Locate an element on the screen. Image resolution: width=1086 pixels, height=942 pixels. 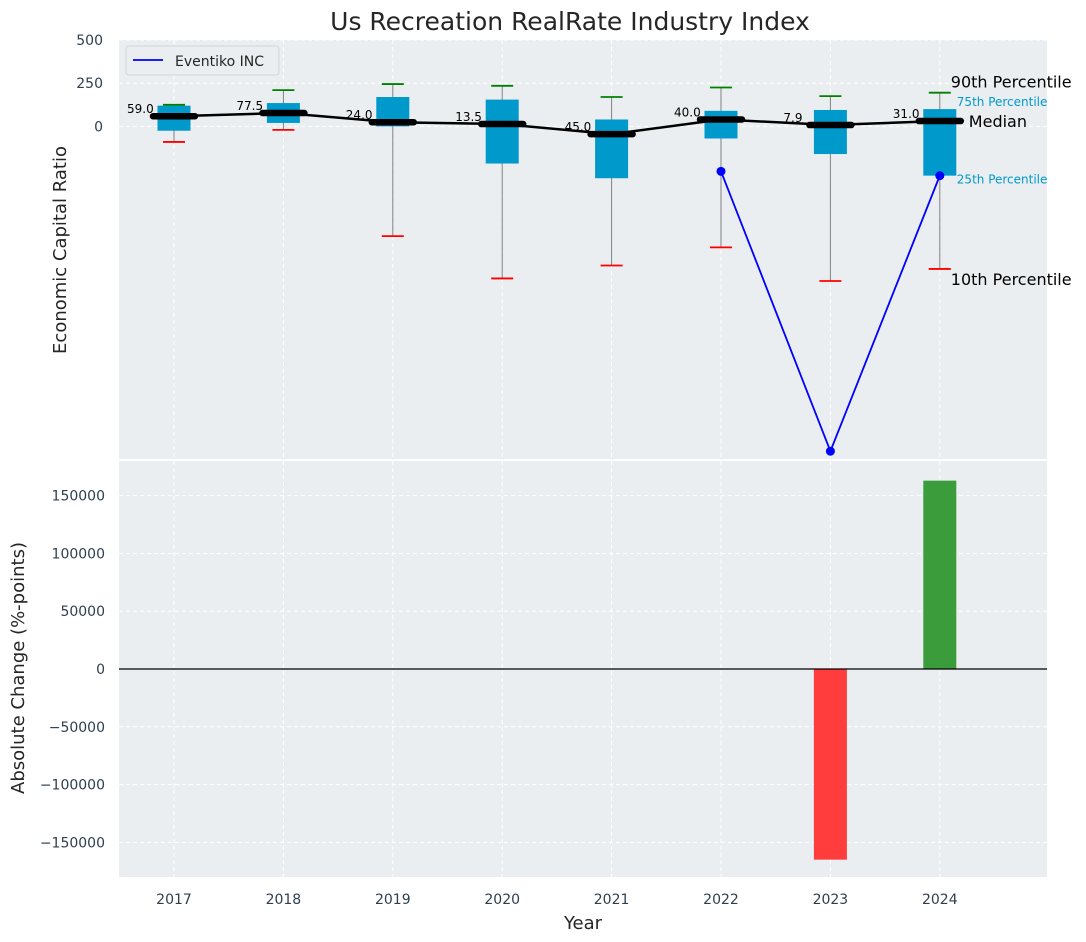
bottom-y-tick-label: 100000 is located at coordinates (78, 554).